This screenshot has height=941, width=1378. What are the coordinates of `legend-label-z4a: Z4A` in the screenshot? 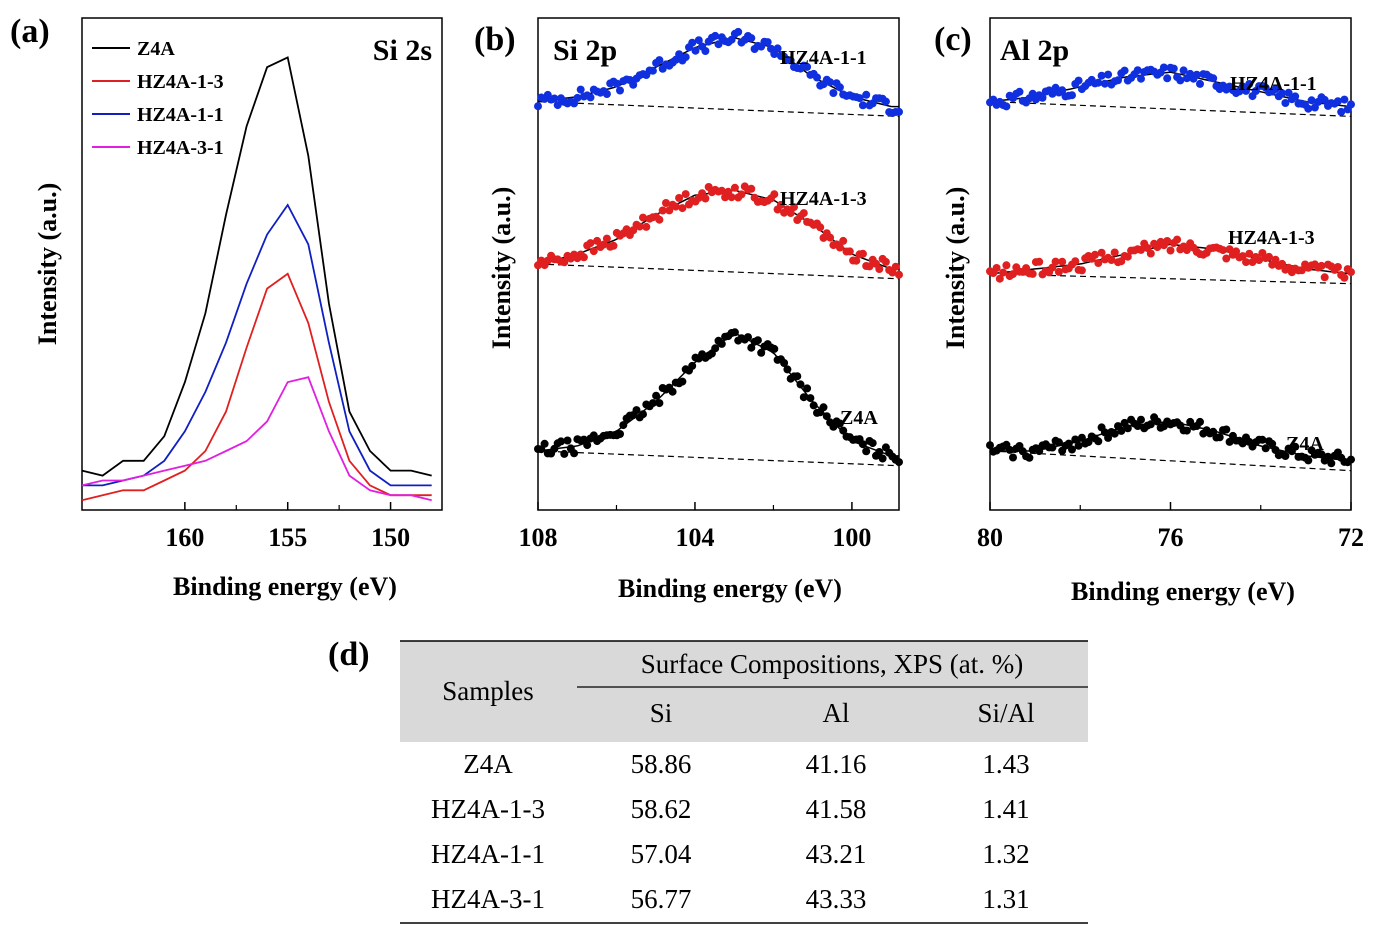 It's located at (156, 49).